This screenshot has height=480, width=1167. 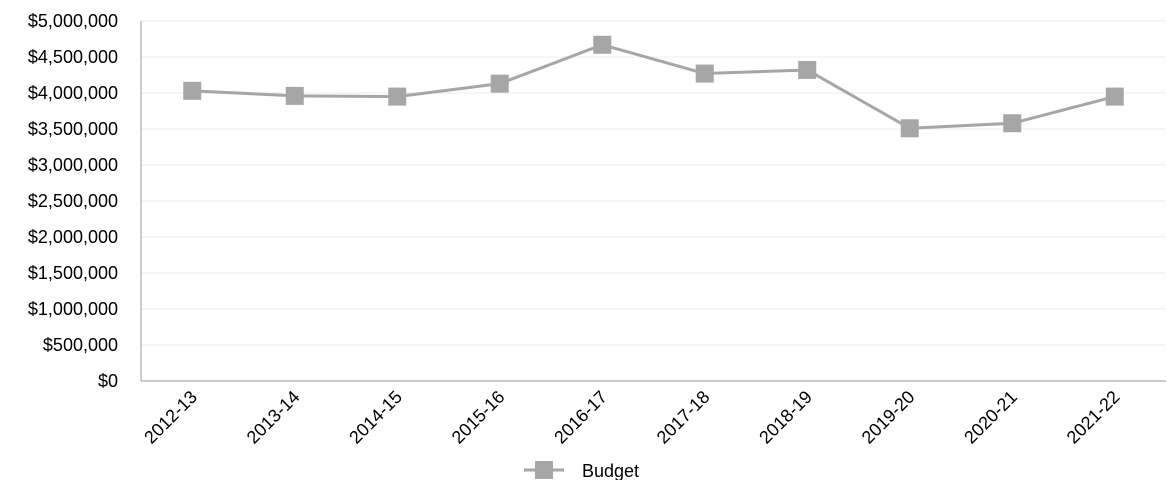 What do you see at coordinates (73, 309) in the screenshot?
I see `y-tick-label: $1,000,000` at bounding box center [73, 309].